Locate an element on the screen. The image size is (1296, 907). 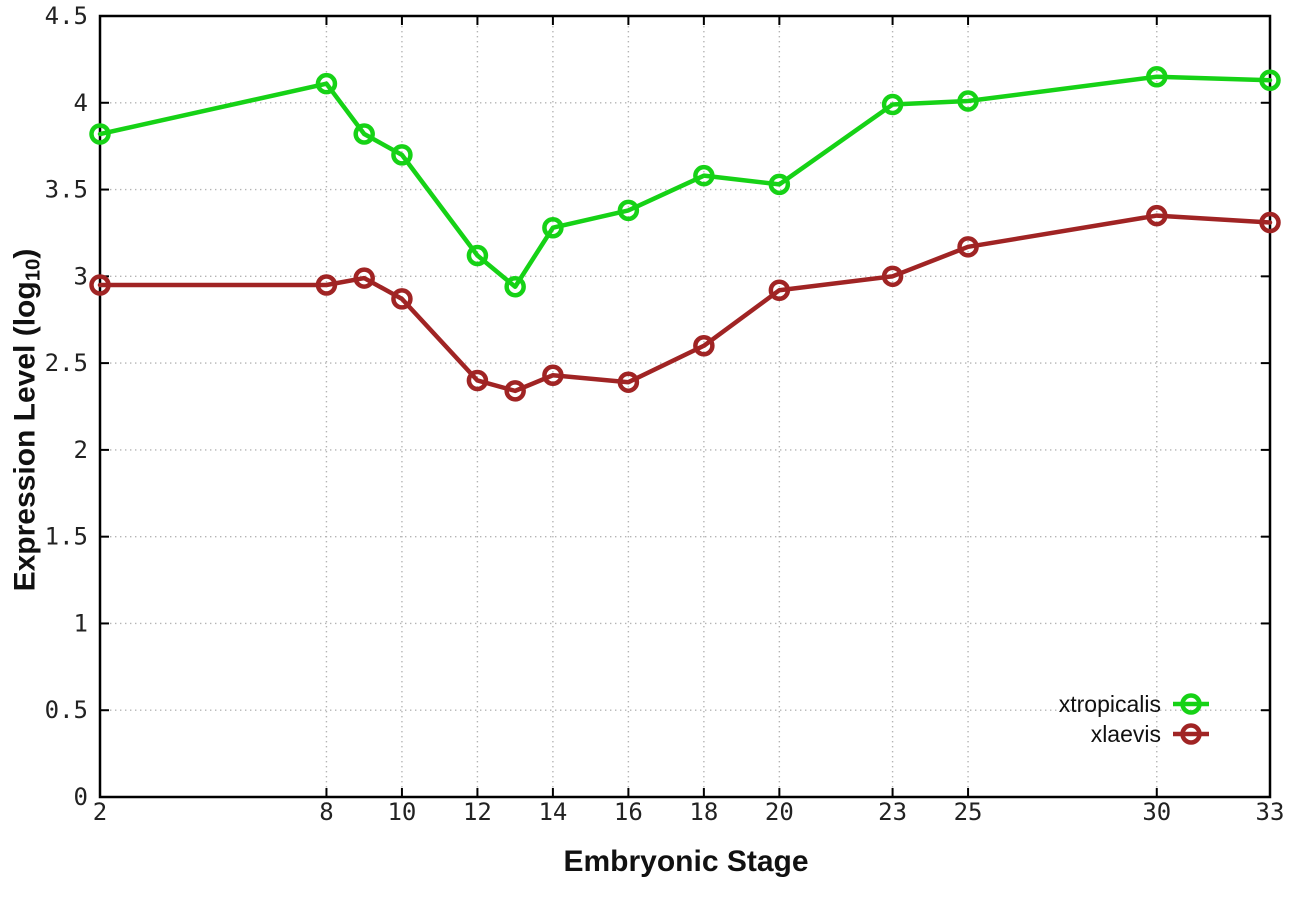
legend-label: xlaevis is located at coordinates (1125, 733).